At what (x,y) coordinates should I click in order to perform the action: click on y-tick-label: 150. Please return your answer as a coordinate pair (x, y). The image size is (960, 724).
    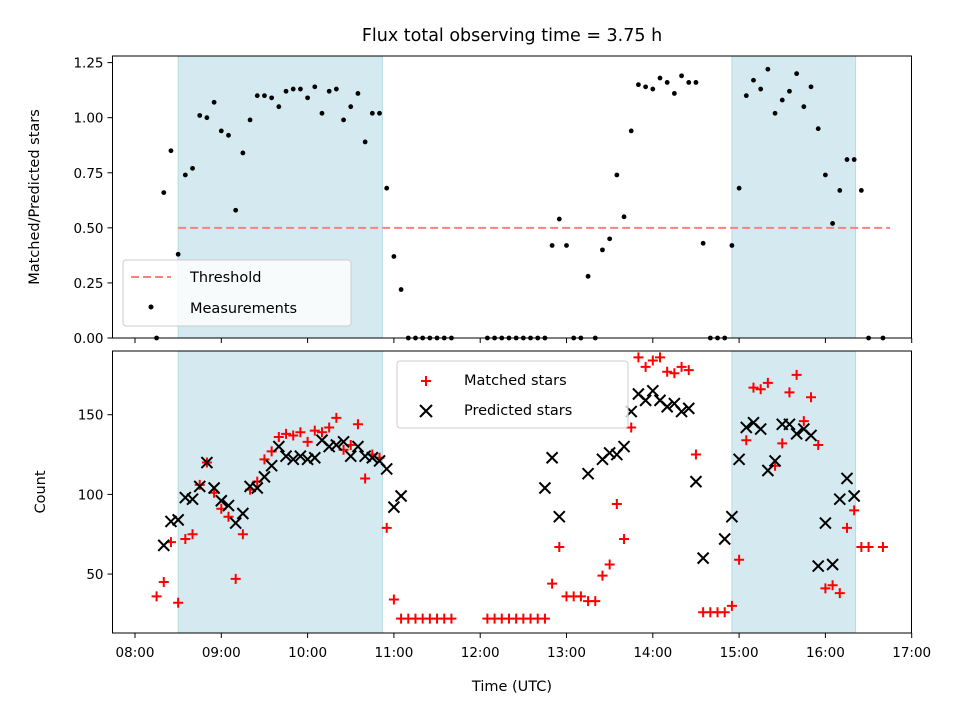
    Looking at the image, I should click on (91, 416).